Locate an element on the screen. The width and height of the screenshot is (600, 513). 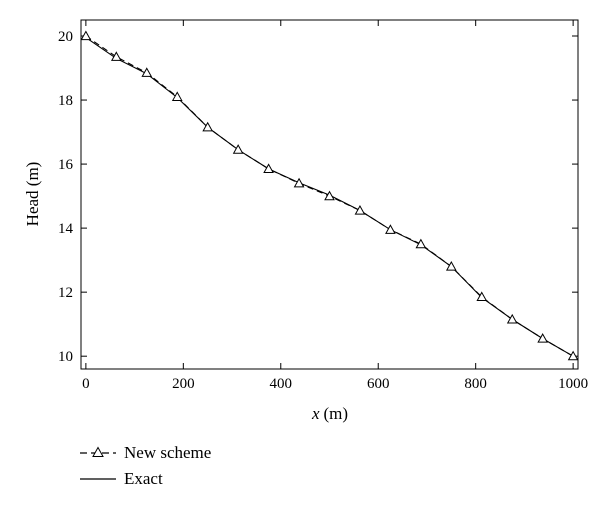
y-tick-label: 18 is located at coordinates (65, 101).